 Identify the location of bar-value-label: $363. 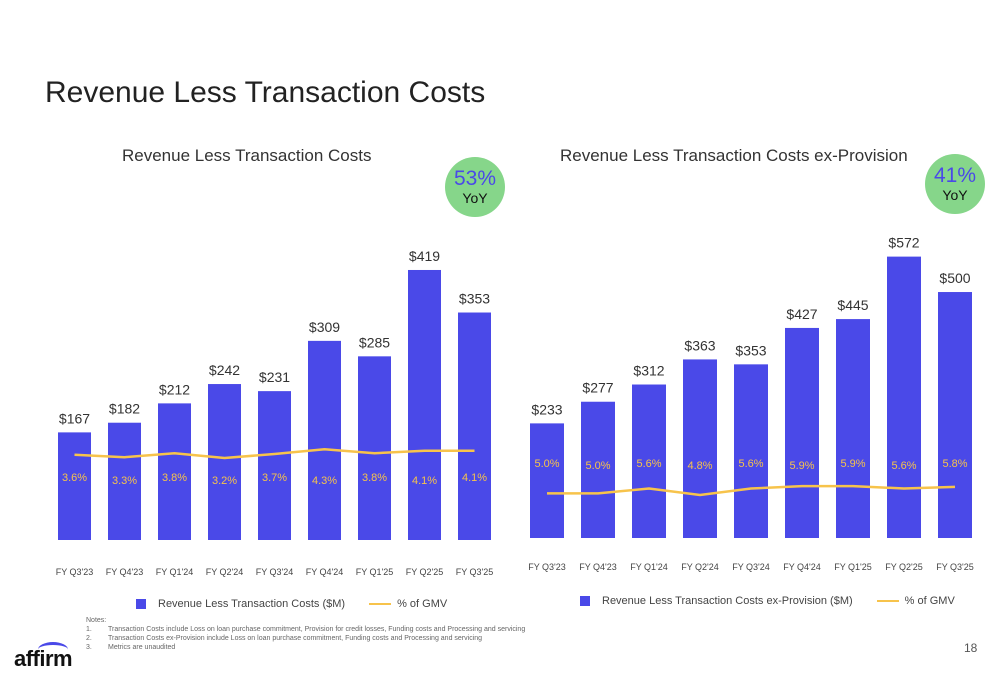
(699, 345).